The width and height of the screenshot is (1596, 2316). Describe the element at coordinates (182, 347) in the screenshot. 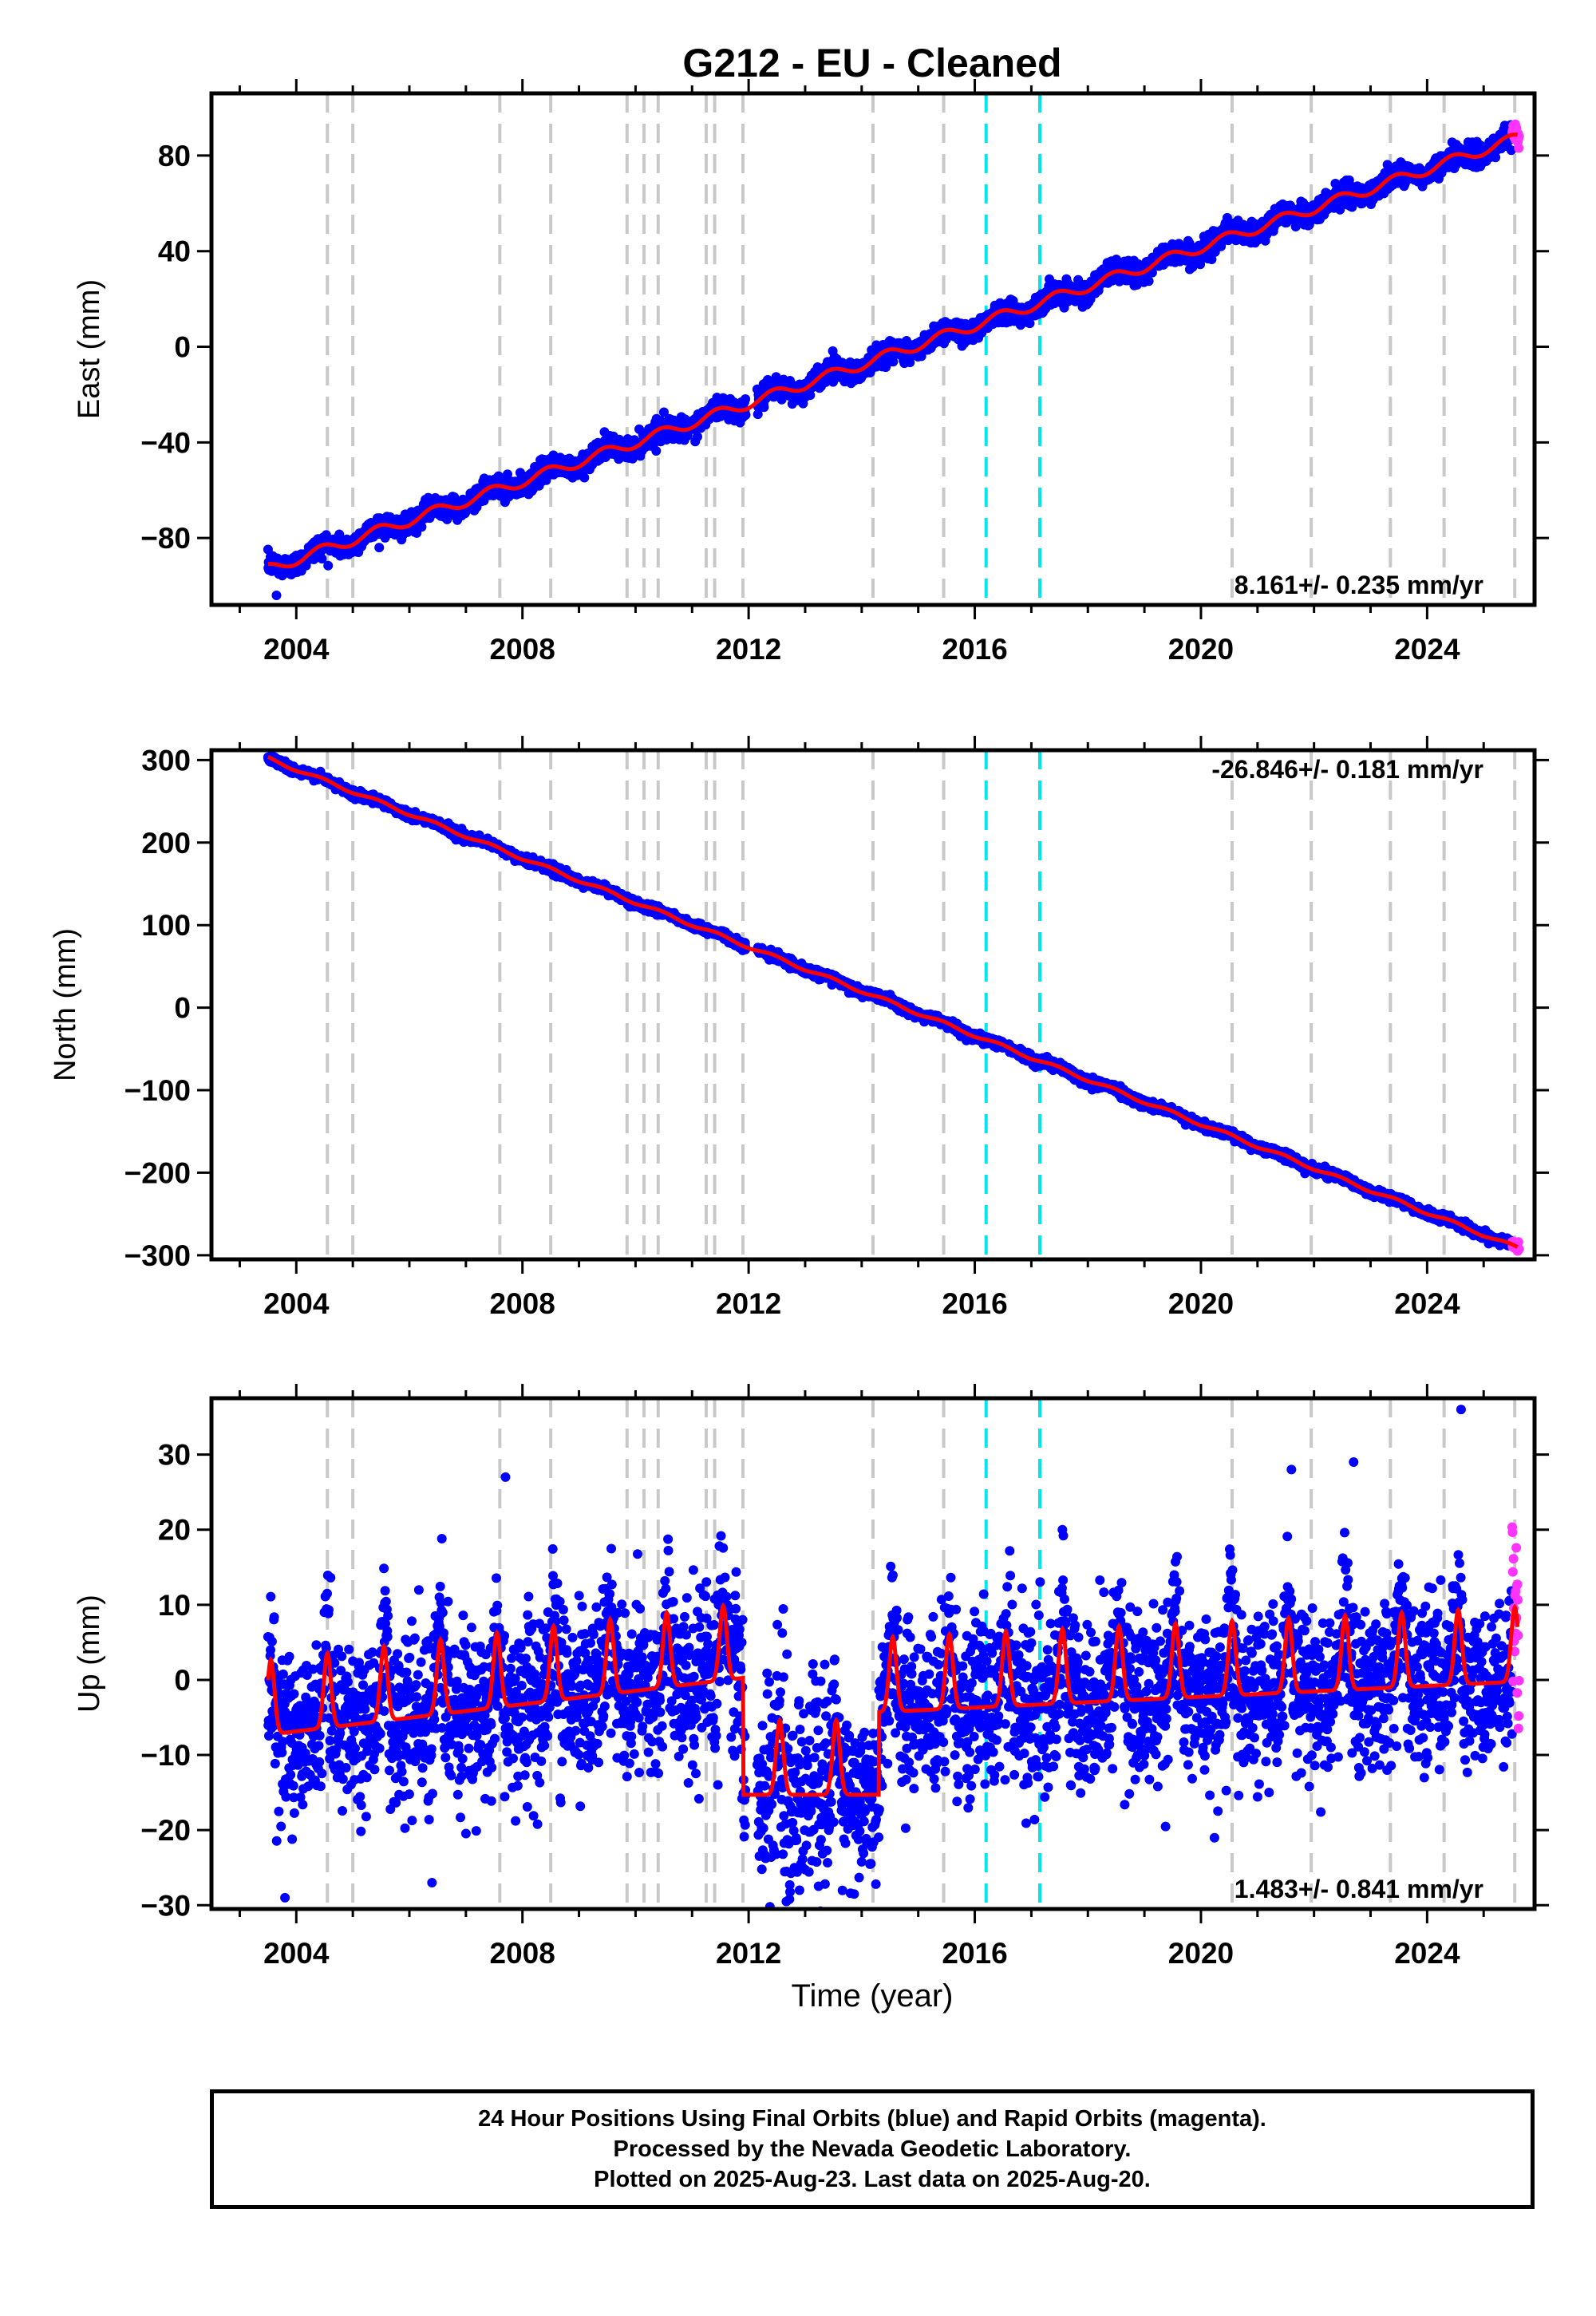

I see `y-tick-label: 0` at that location.